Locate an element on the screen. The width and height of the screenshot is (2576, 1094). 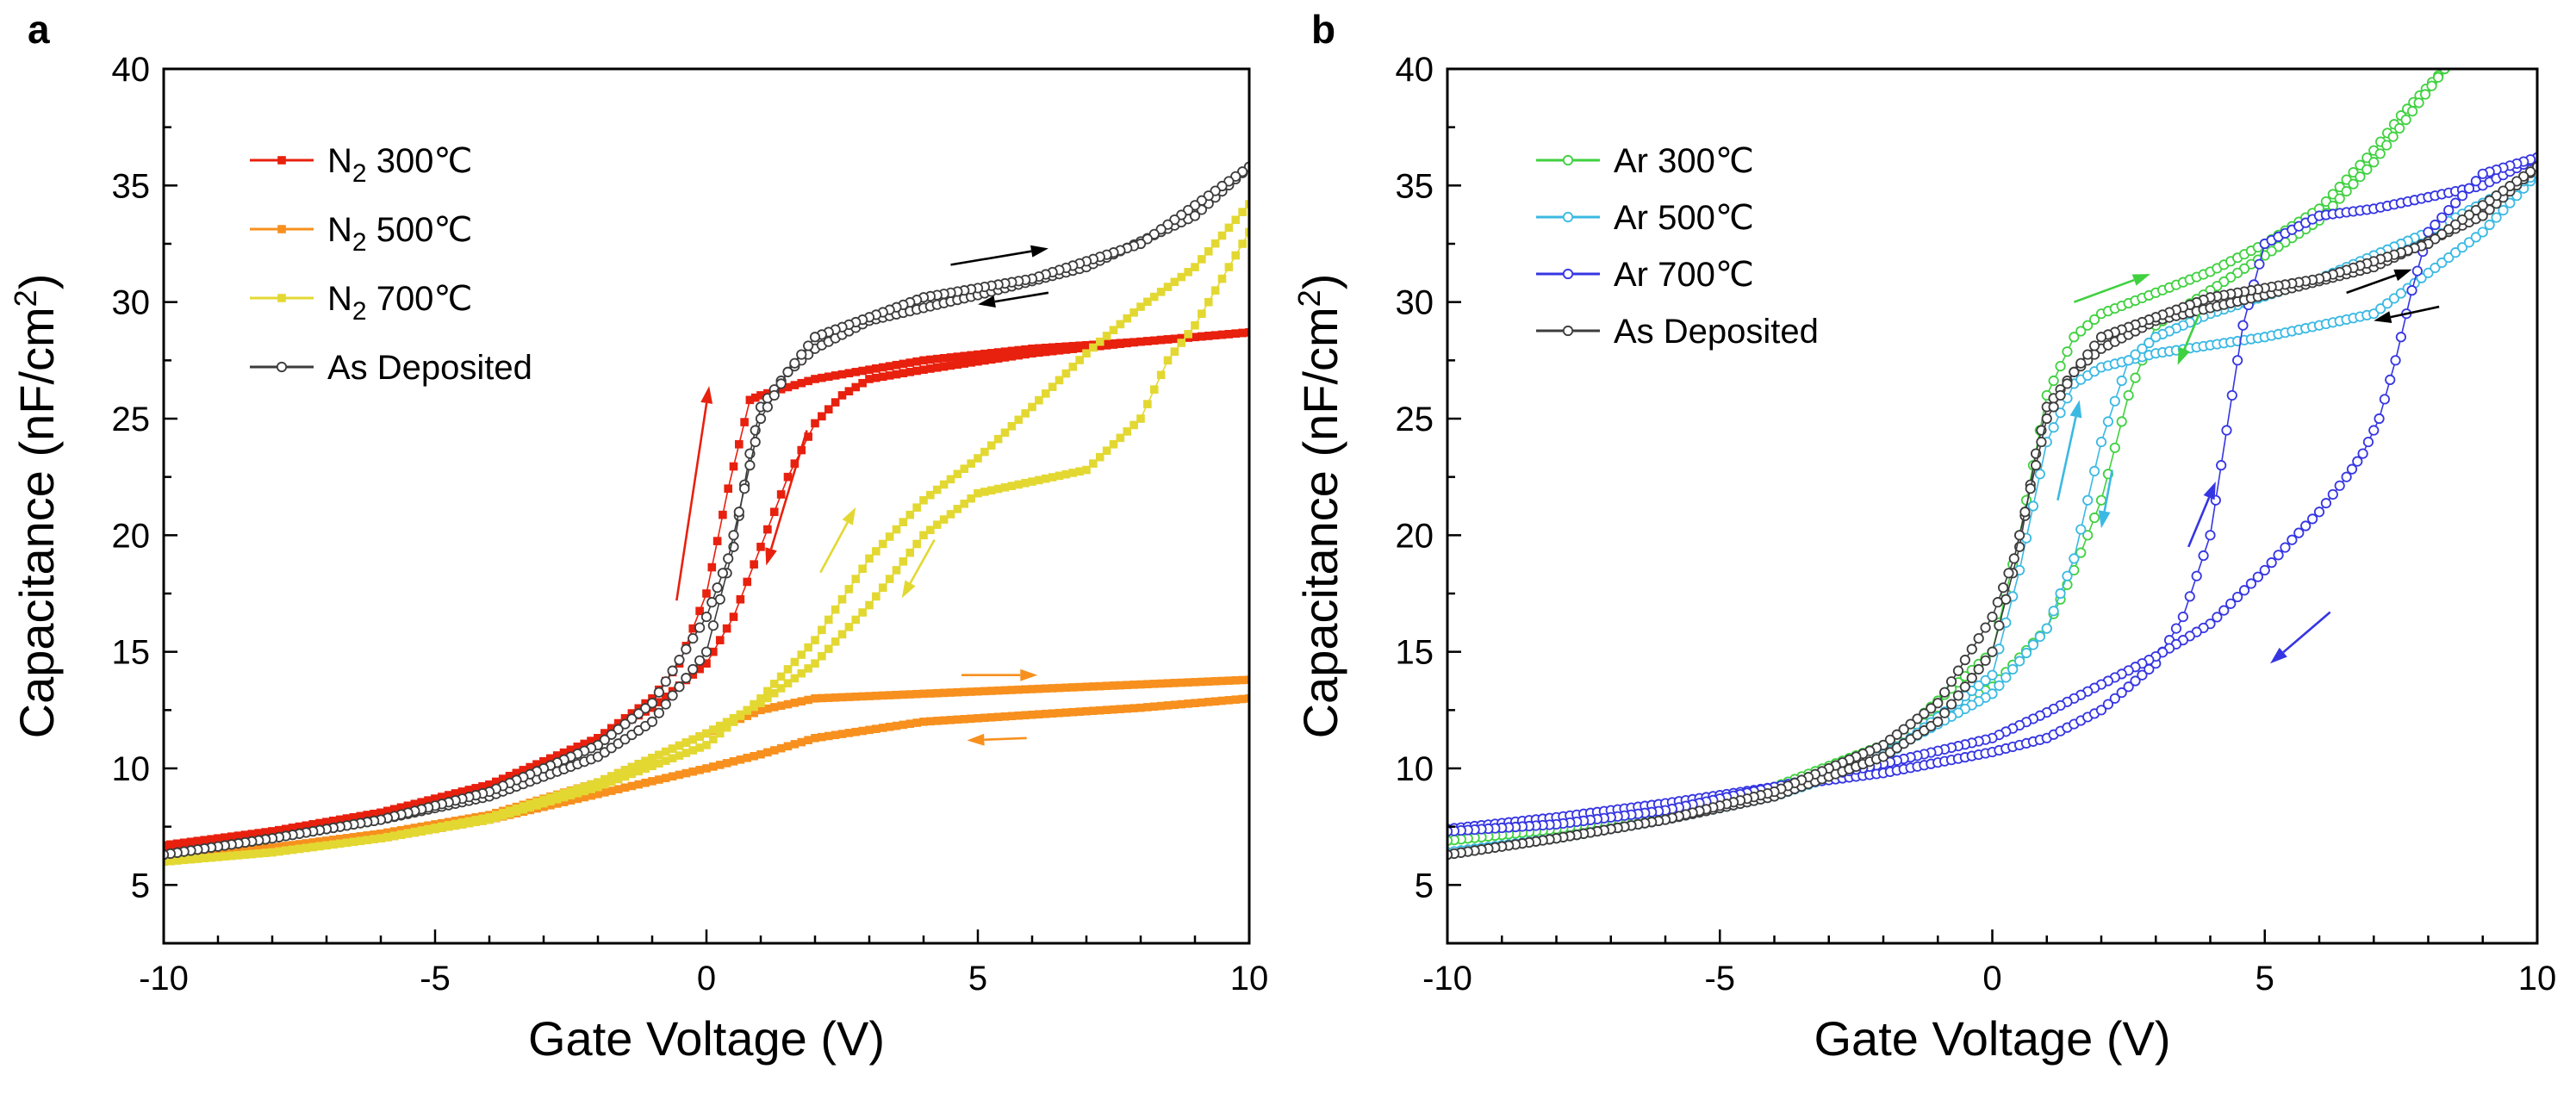
legend-label: N2 700℃ is located at coordinates (400, 303).